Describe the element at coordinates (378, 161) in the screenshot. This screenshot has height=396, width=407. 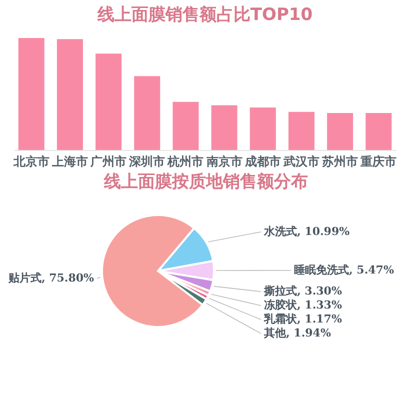
I see `x-tick-label: 重庆市` at that location.